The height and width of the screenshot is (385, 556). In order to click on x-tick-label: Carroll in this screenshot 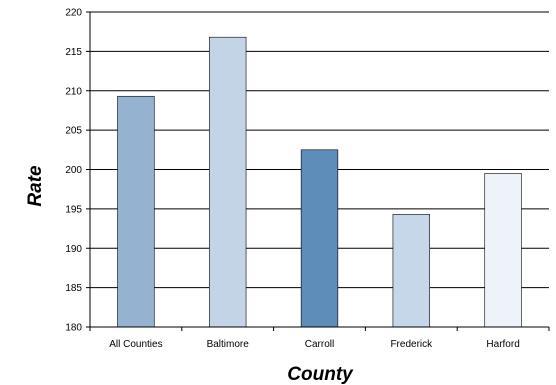, I will do `click(319, 344)`.